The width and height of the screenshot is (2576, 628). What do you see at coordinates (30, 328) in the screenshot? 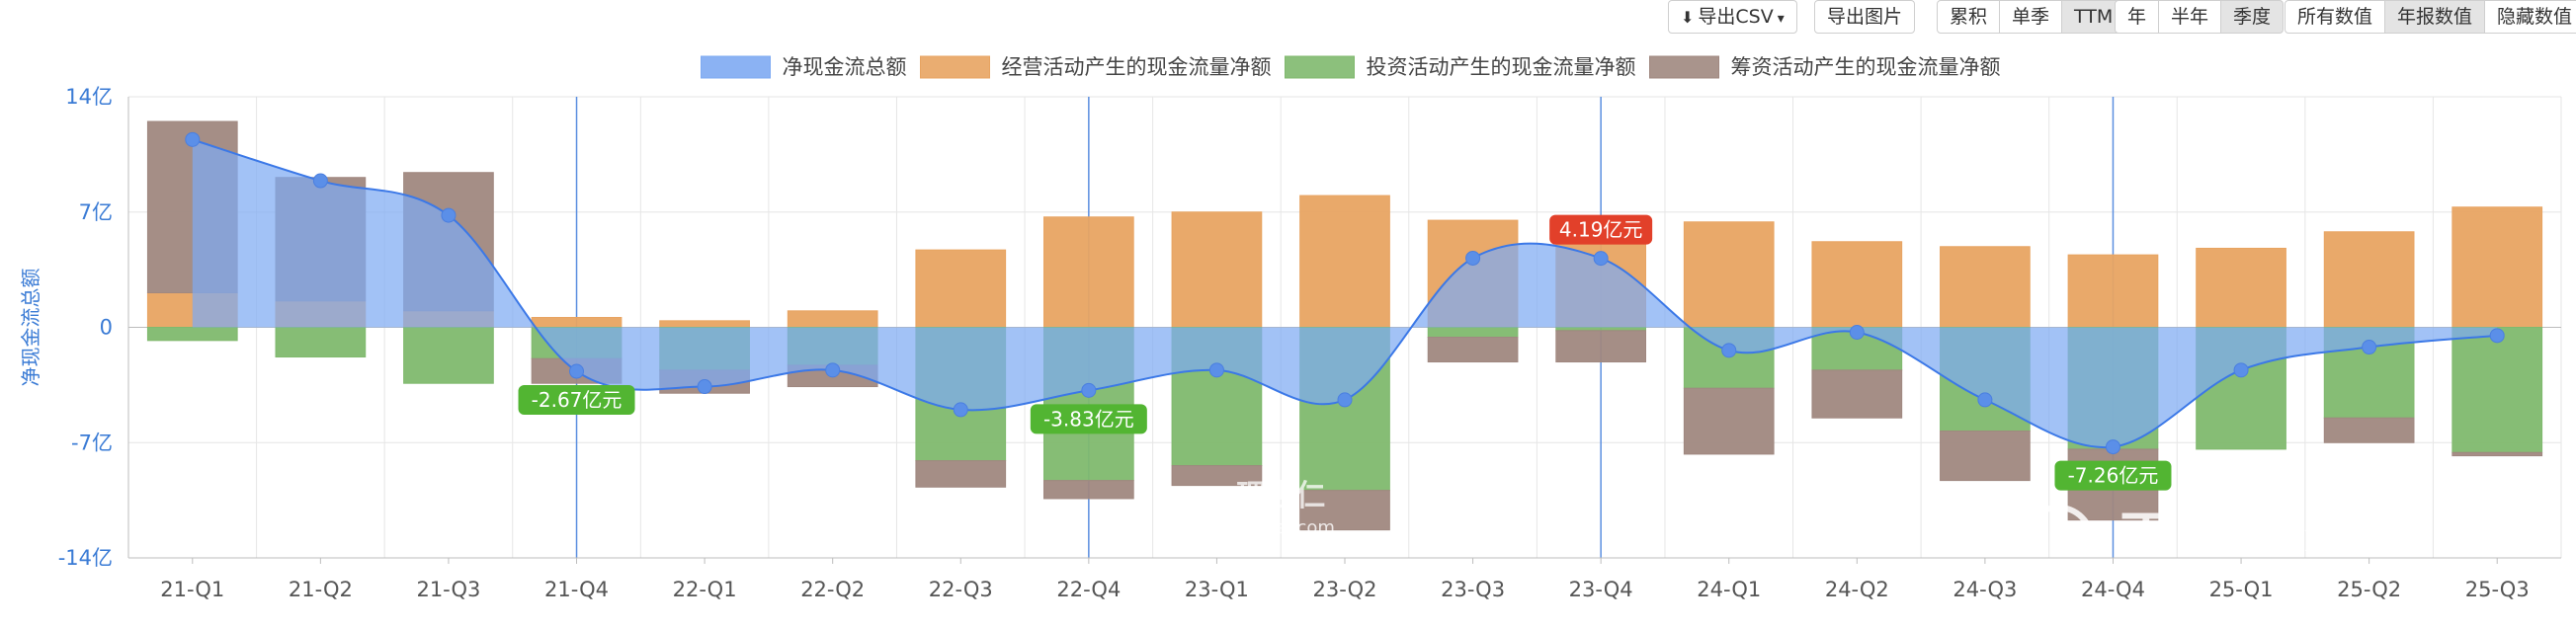
I see `y-axis-label: 净现金流总额` at bounding box center [30, 328].